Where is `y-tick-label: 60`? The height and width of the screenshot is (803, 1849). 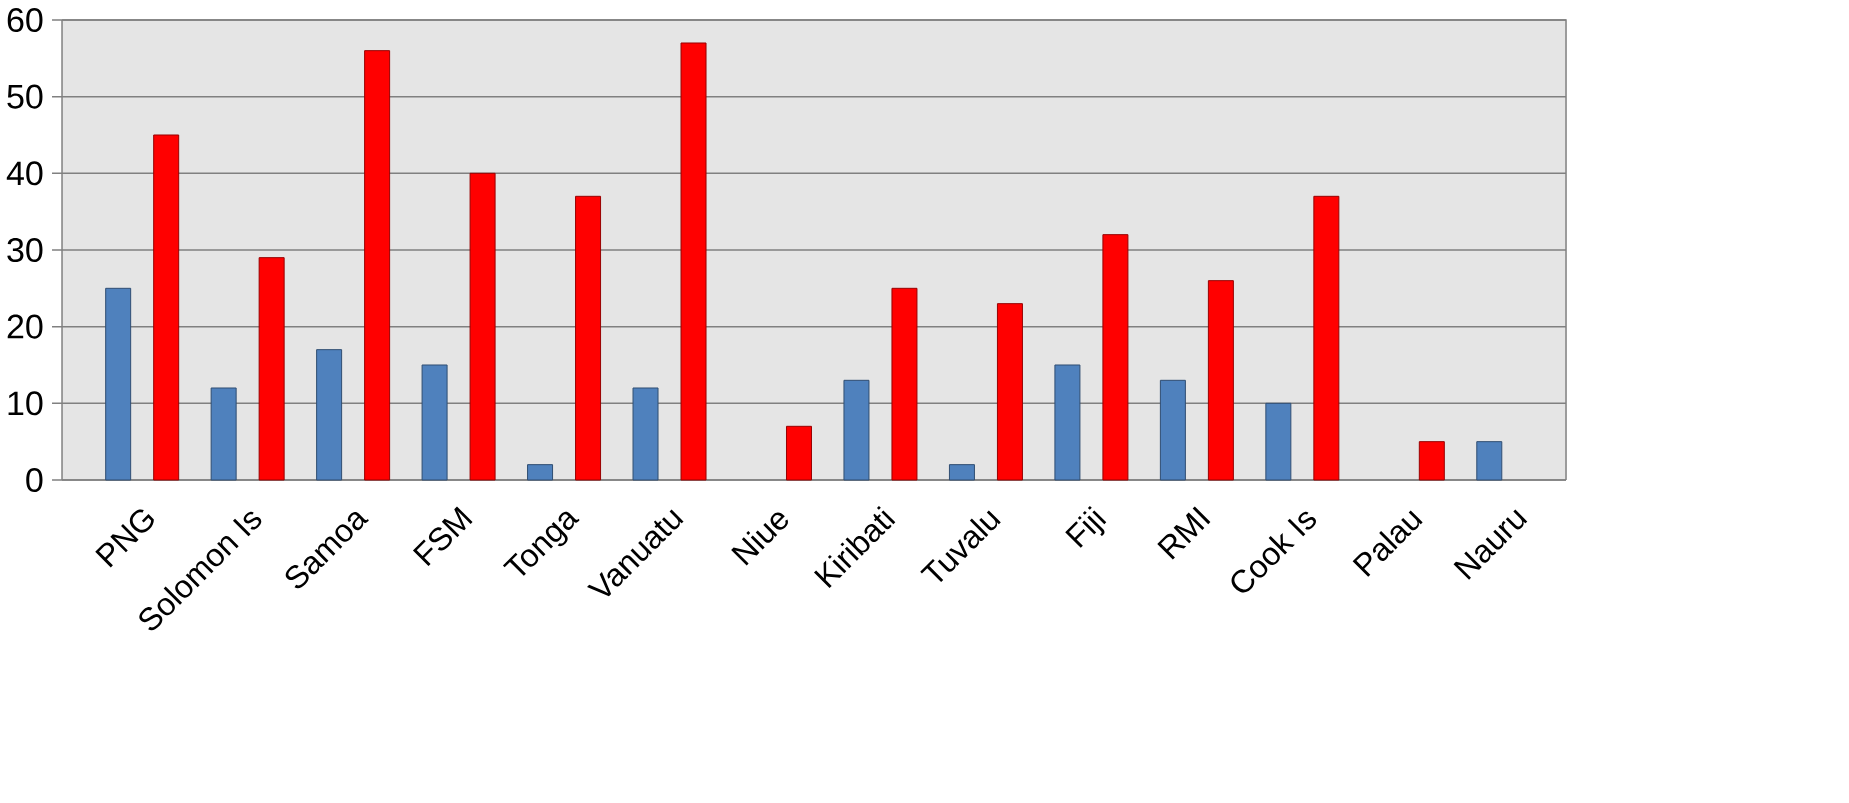
y-tick-label: 60 is located at coordinates (25, 20).